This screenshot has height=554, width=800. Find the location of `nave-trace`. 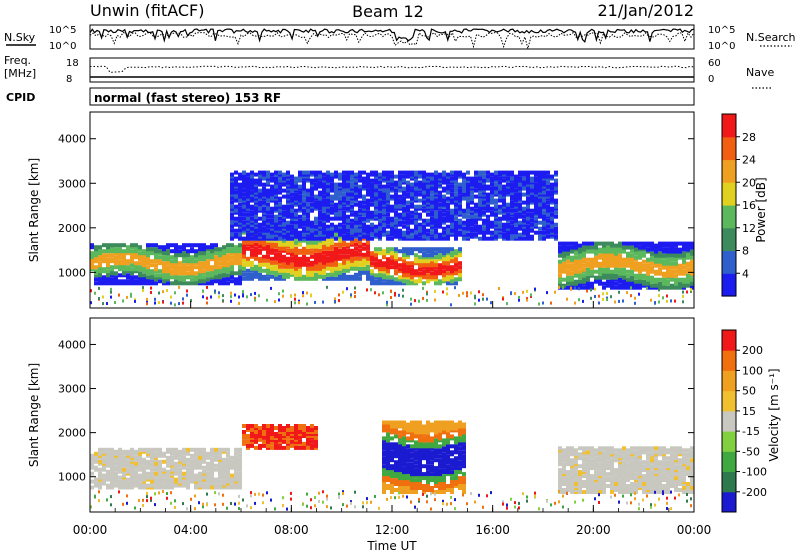

nave-trace is located at coordinates (392, 69).